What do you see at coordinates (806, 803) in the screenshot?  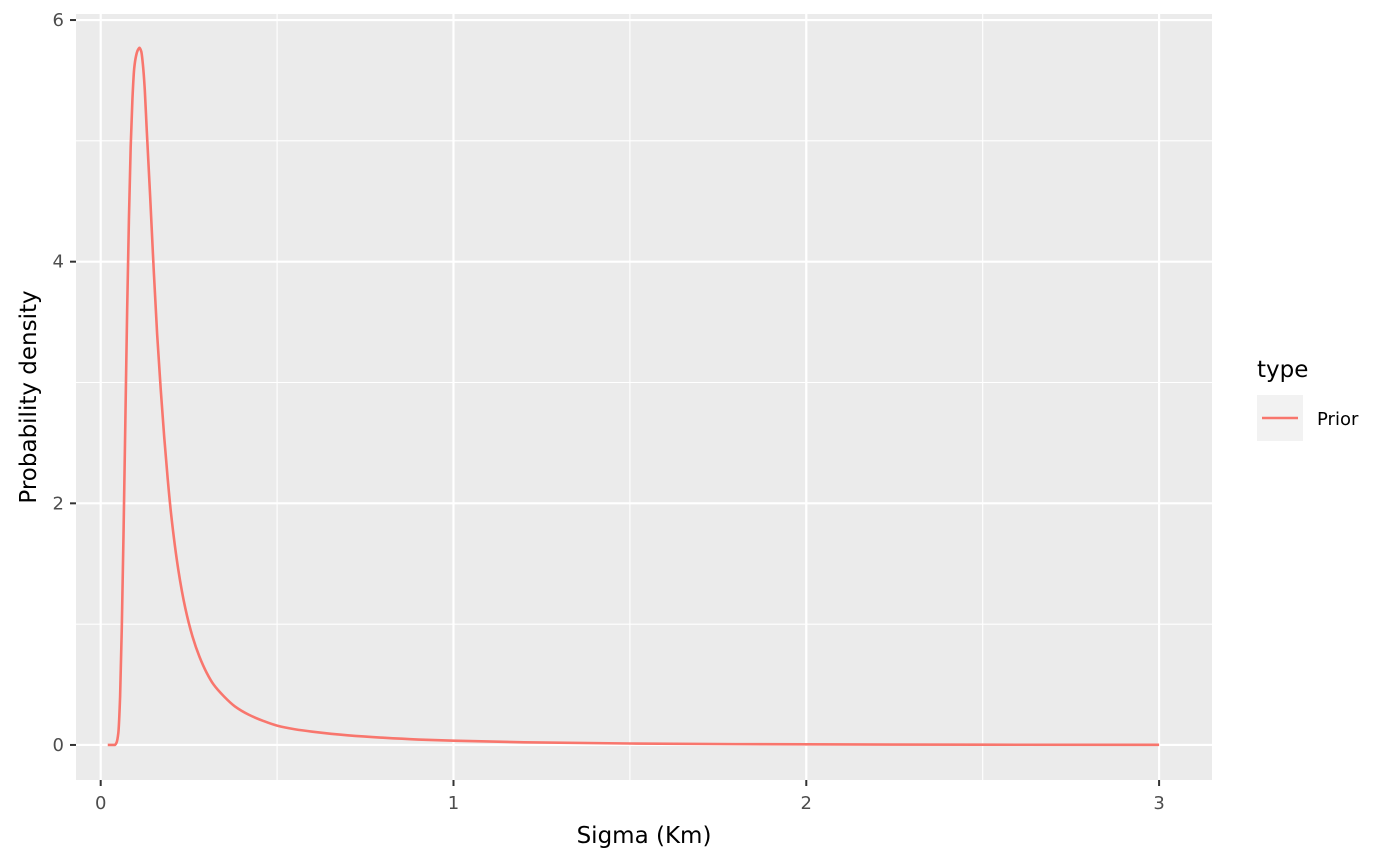 I see `x-tick-label: 2` at bounding box center [806, 803].